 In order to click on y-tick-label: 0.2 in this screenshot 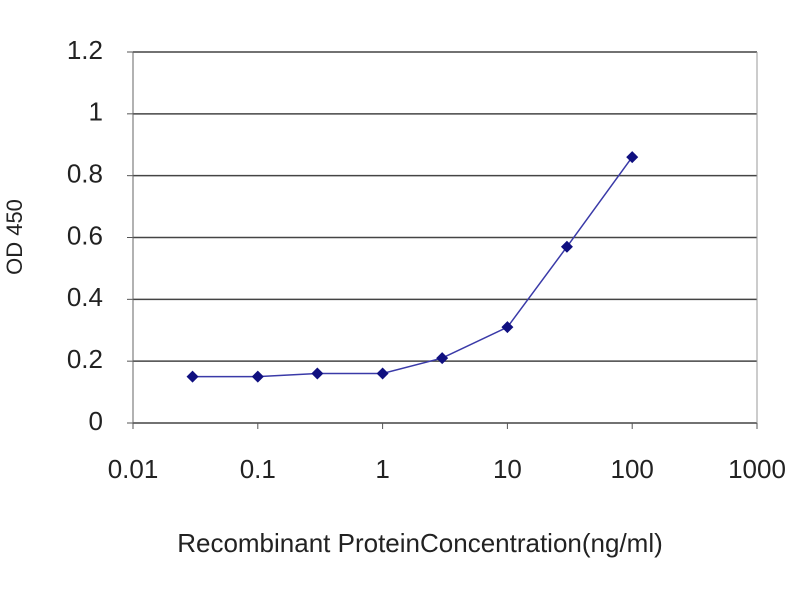, I will do `click(85, 359)`.